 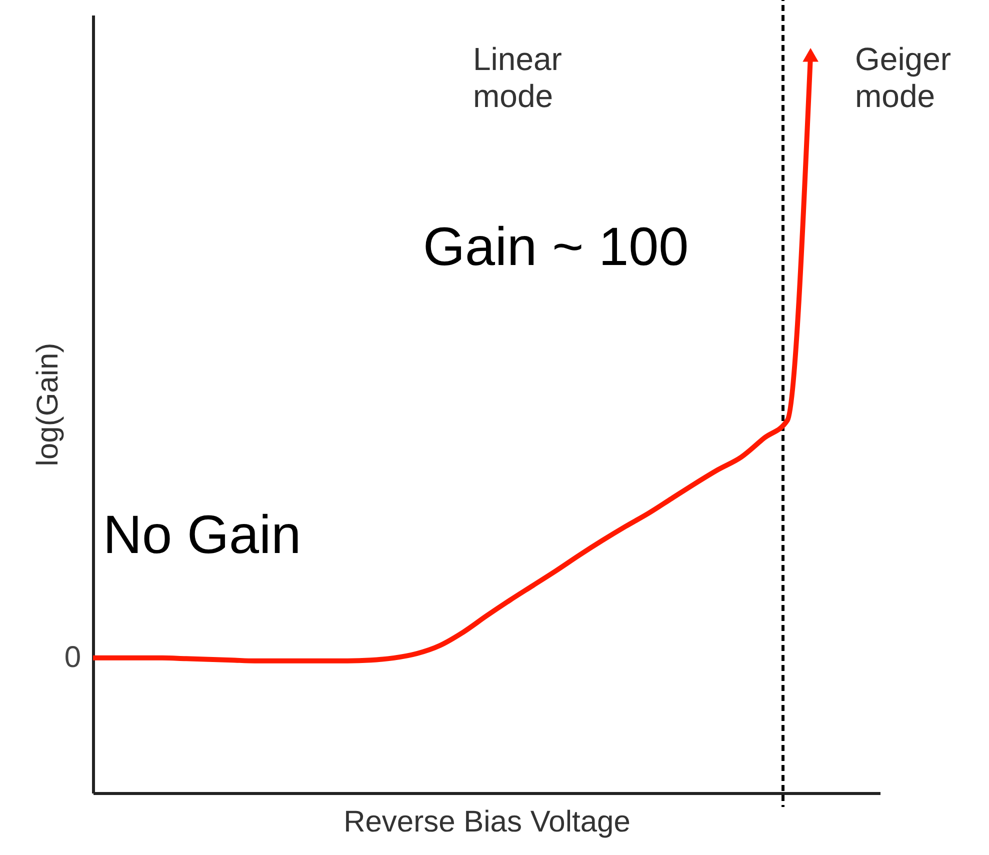 I want to click on x-axis-title: Reverse Bias Voltage, so click(x=487, y=822).